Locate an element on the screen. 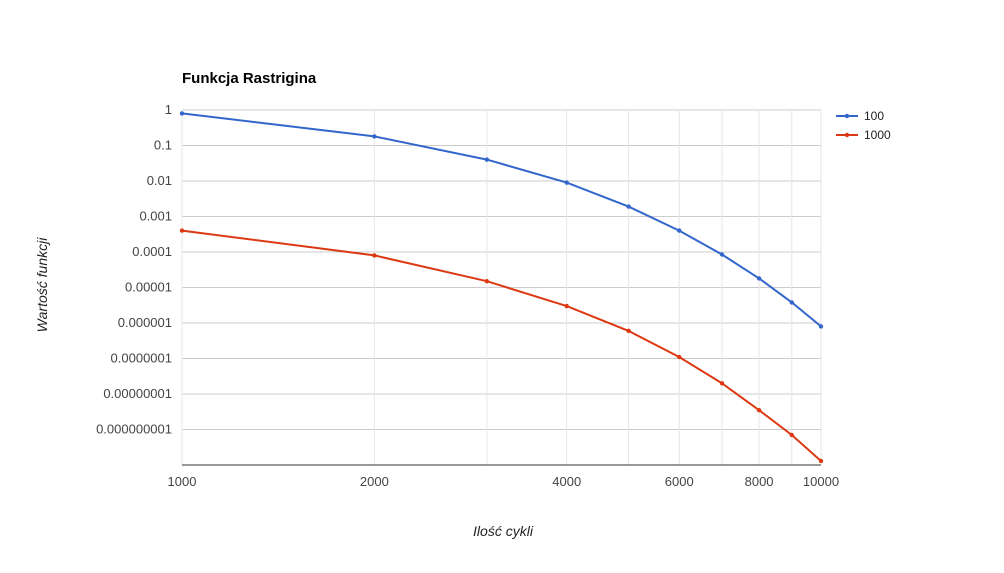  y-tick-label: 0.000000001 is located at coordinates (134, 429).